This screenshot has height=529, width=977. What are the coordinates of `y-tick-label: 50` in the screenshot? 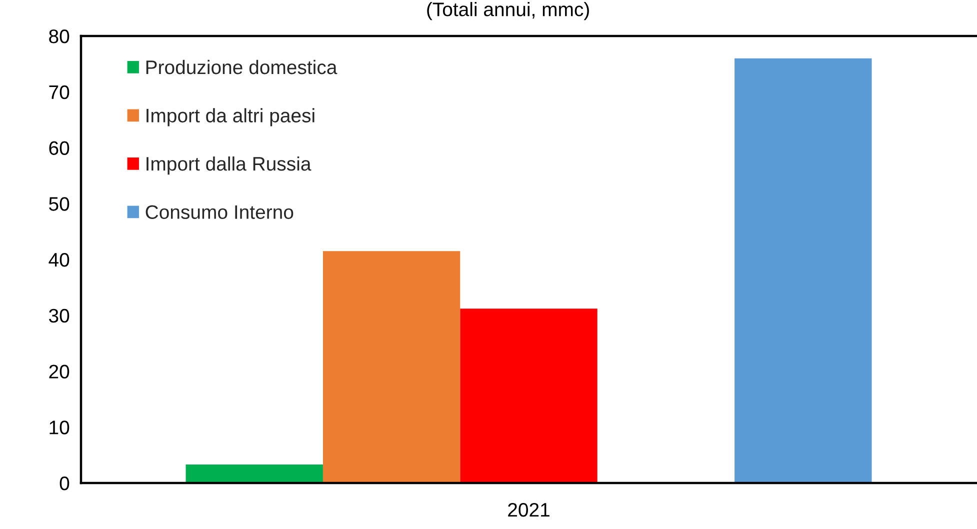 It's located at (59, 204).